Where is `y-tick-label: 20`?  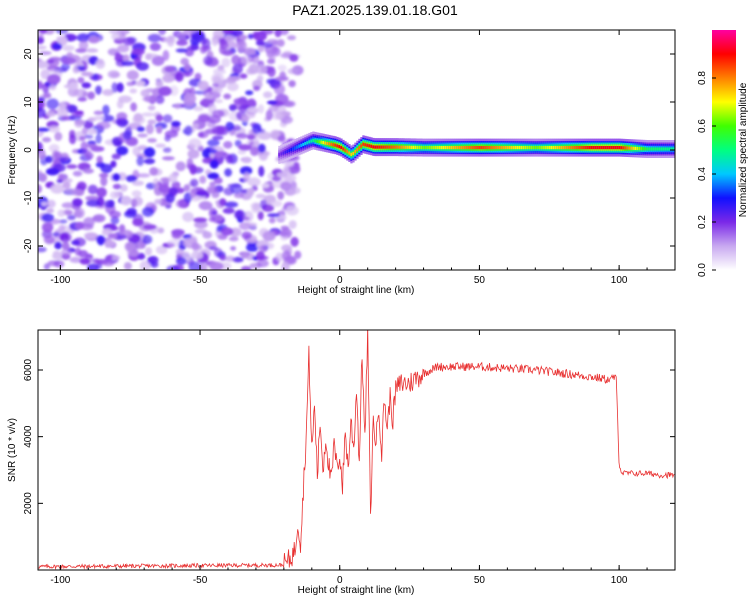
y-tick-label: 20 is located at coordinates (28, 54).